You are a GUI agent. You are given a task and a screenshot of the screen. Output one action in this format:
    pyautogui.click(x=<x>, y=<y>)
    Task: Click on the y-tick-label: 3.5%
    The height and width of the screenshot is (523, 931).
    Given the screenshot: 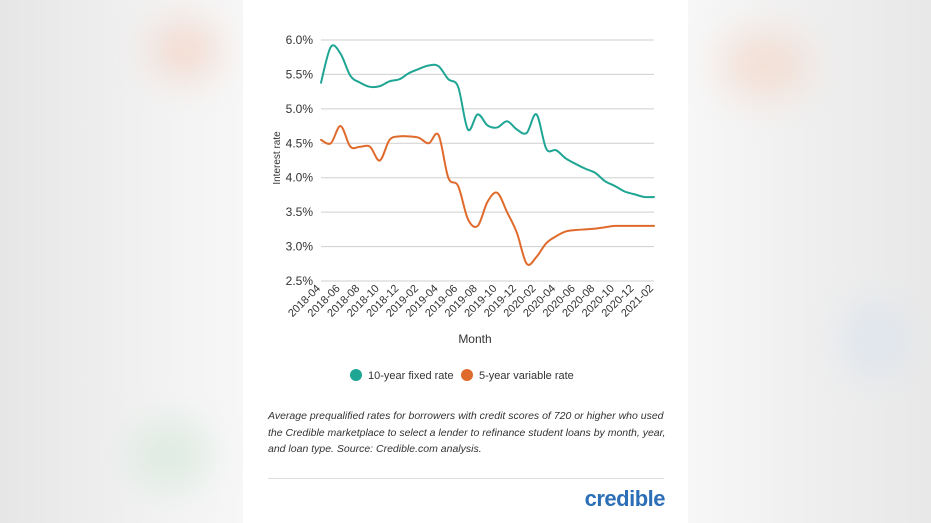 What is the action you would take?
    pyautogui.click(x=300, y=212)
    